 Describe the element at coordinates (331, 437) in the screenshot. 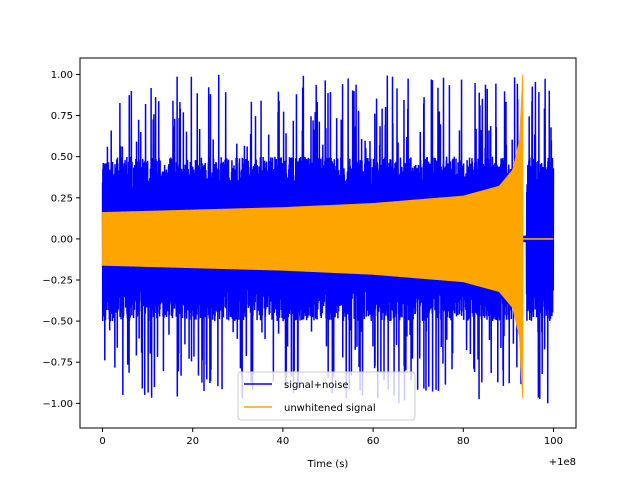

I see `x-axis: 0 20 40 60 80 100` at that location.